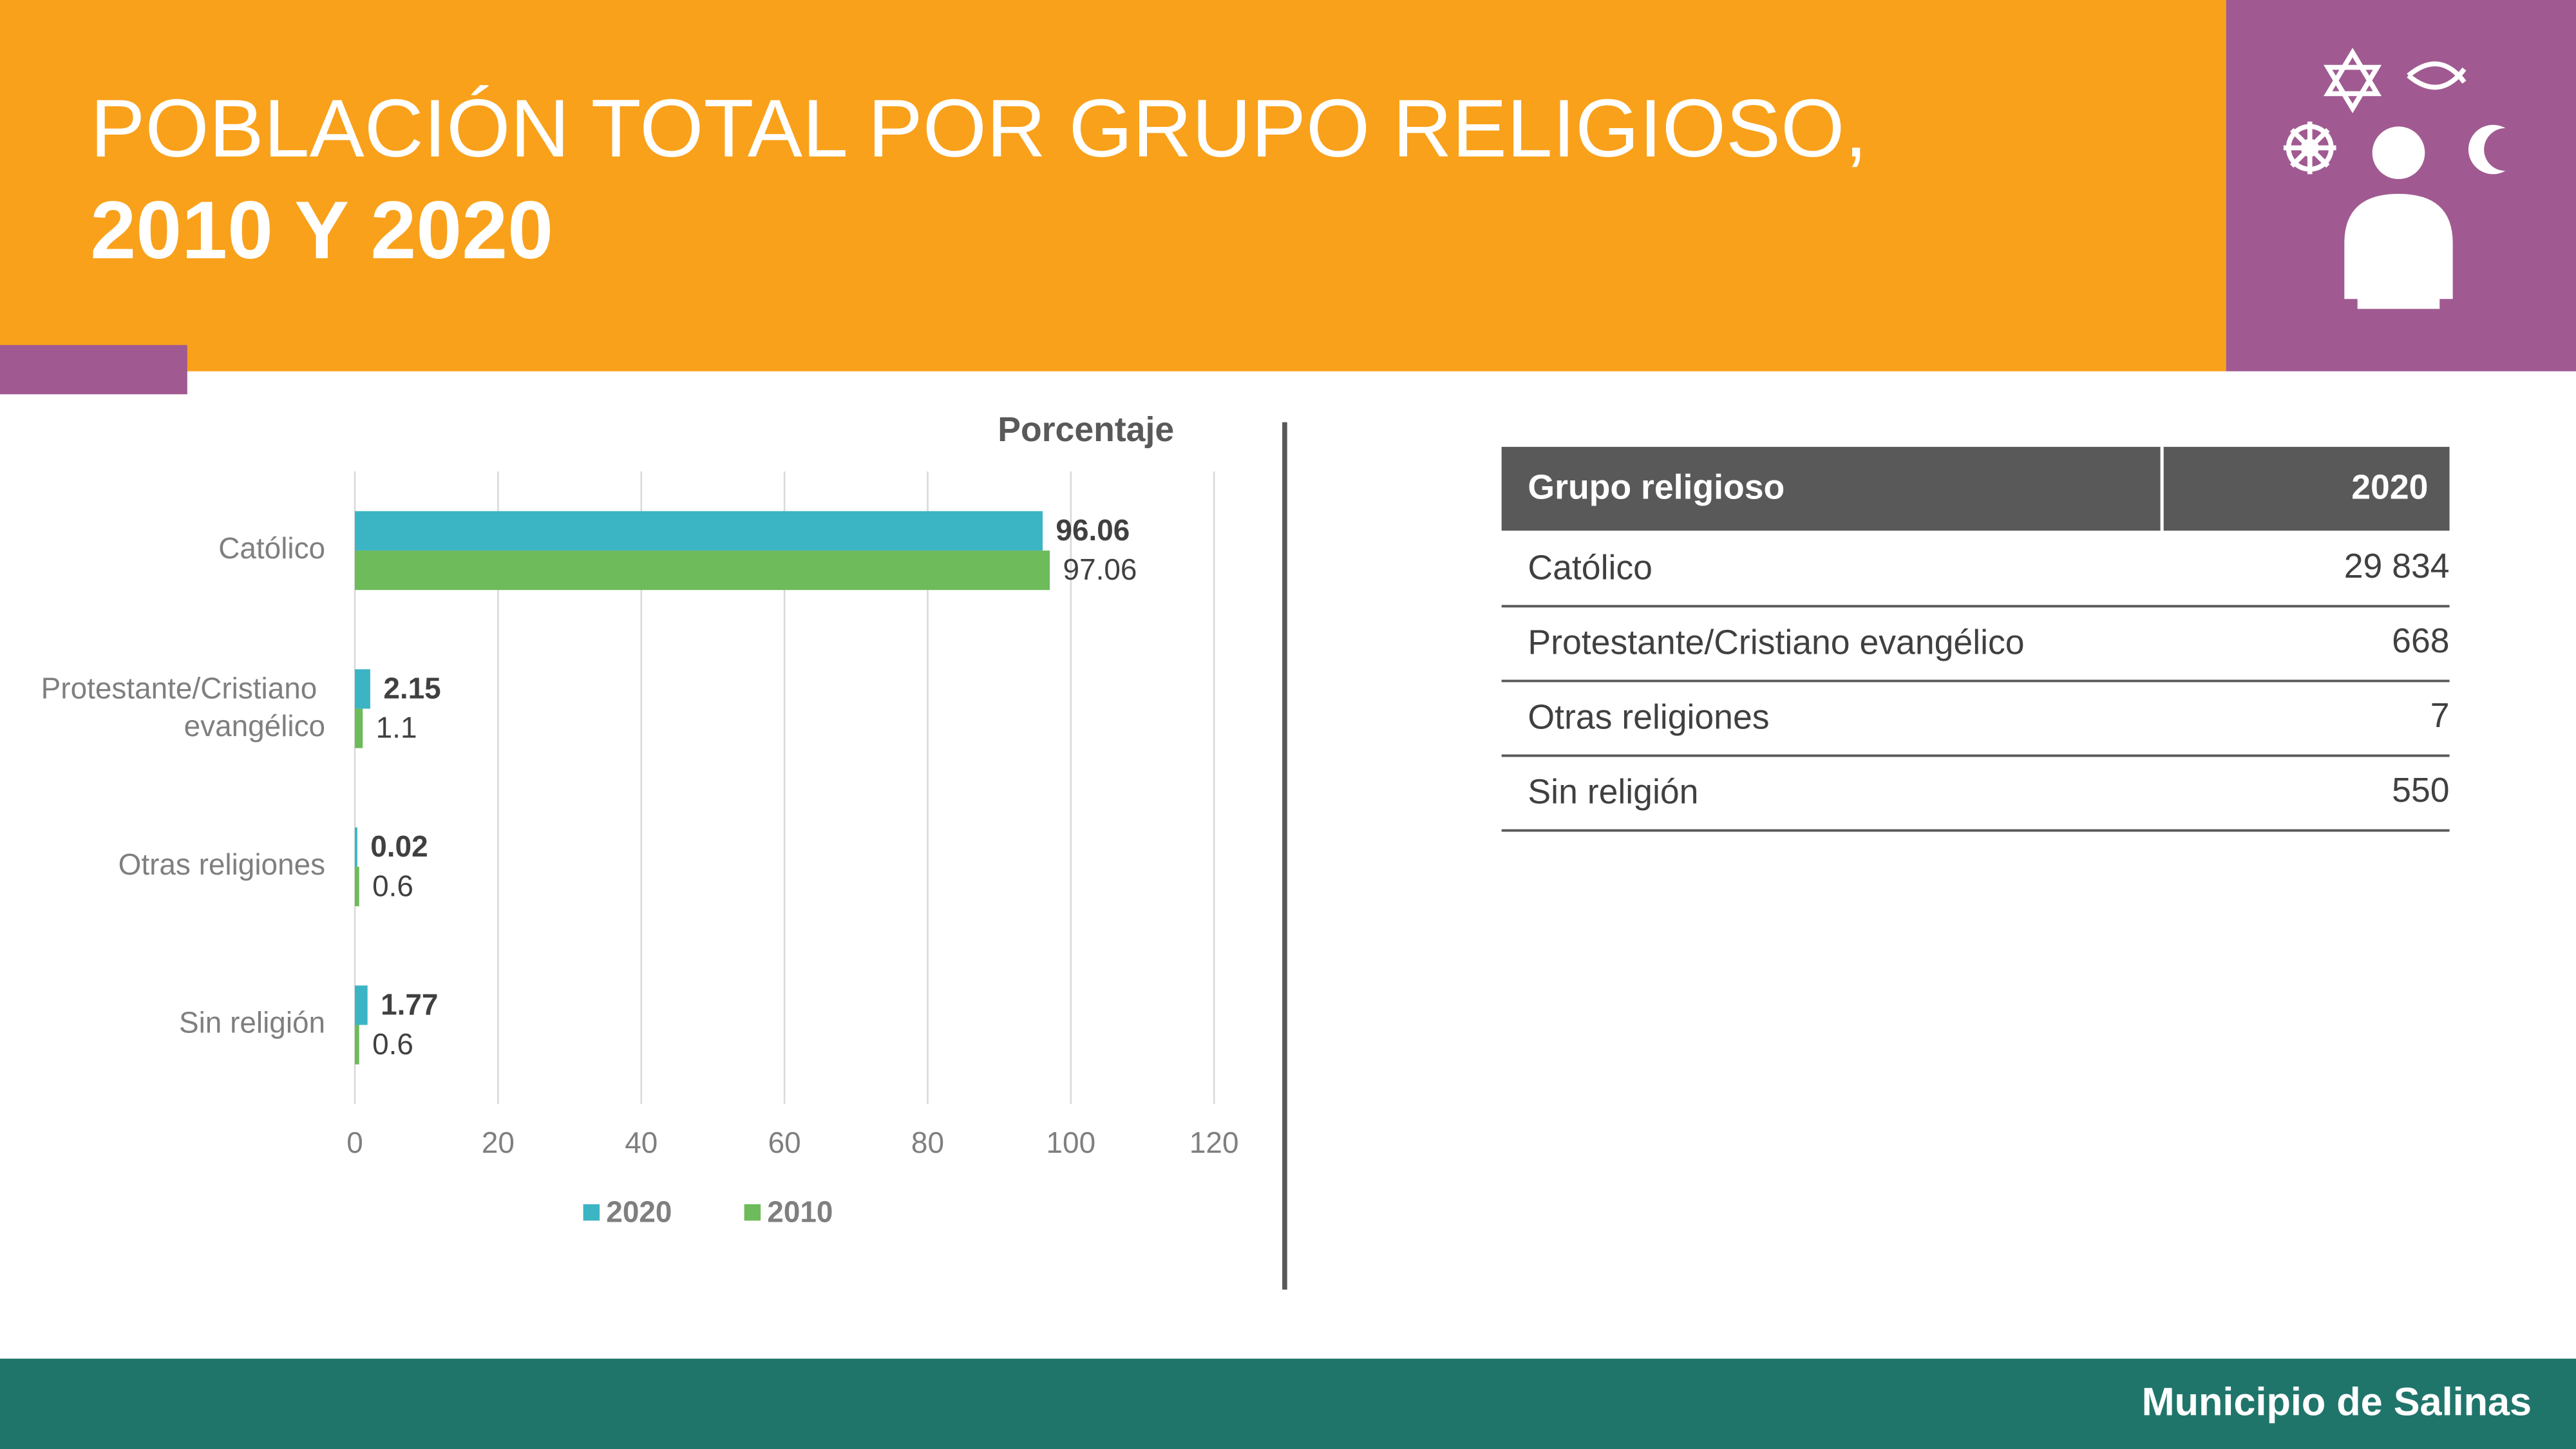 The width and height of the screenshot is (2576, 1449). What do you see at coordinates (2390, 487) in the screenshot?
I see `table-header-cell: 2020` at bounding box center [2390, 487].